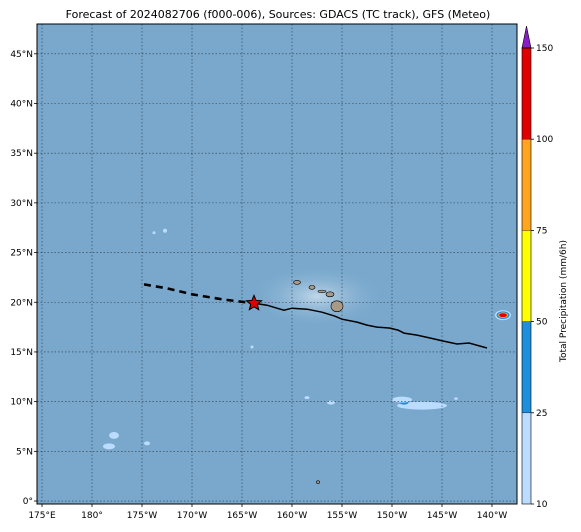 The width and height of the screenshot is (581, 532). What do you see at coordinates (92, 516) in the screenshot?
I see `lon-tick-label: 180°` at bounding box center [92, 516].